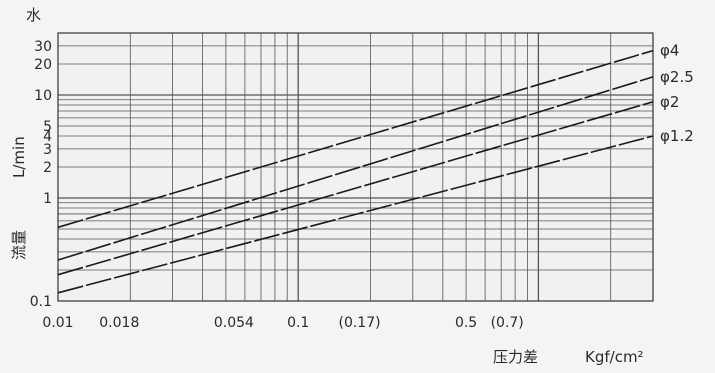  What do you see at coordinates (669, 102) in the screenshot?
I see `series-label-2: φ2` at bounding box center [669, 102].